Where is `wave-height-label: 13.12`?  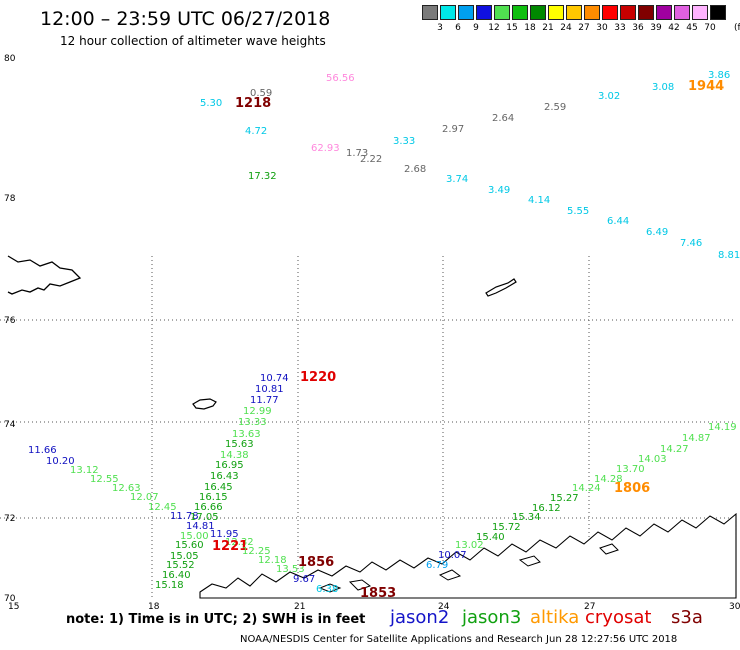
wave-height-label: 13.12 is located at coordinates (84, 470).